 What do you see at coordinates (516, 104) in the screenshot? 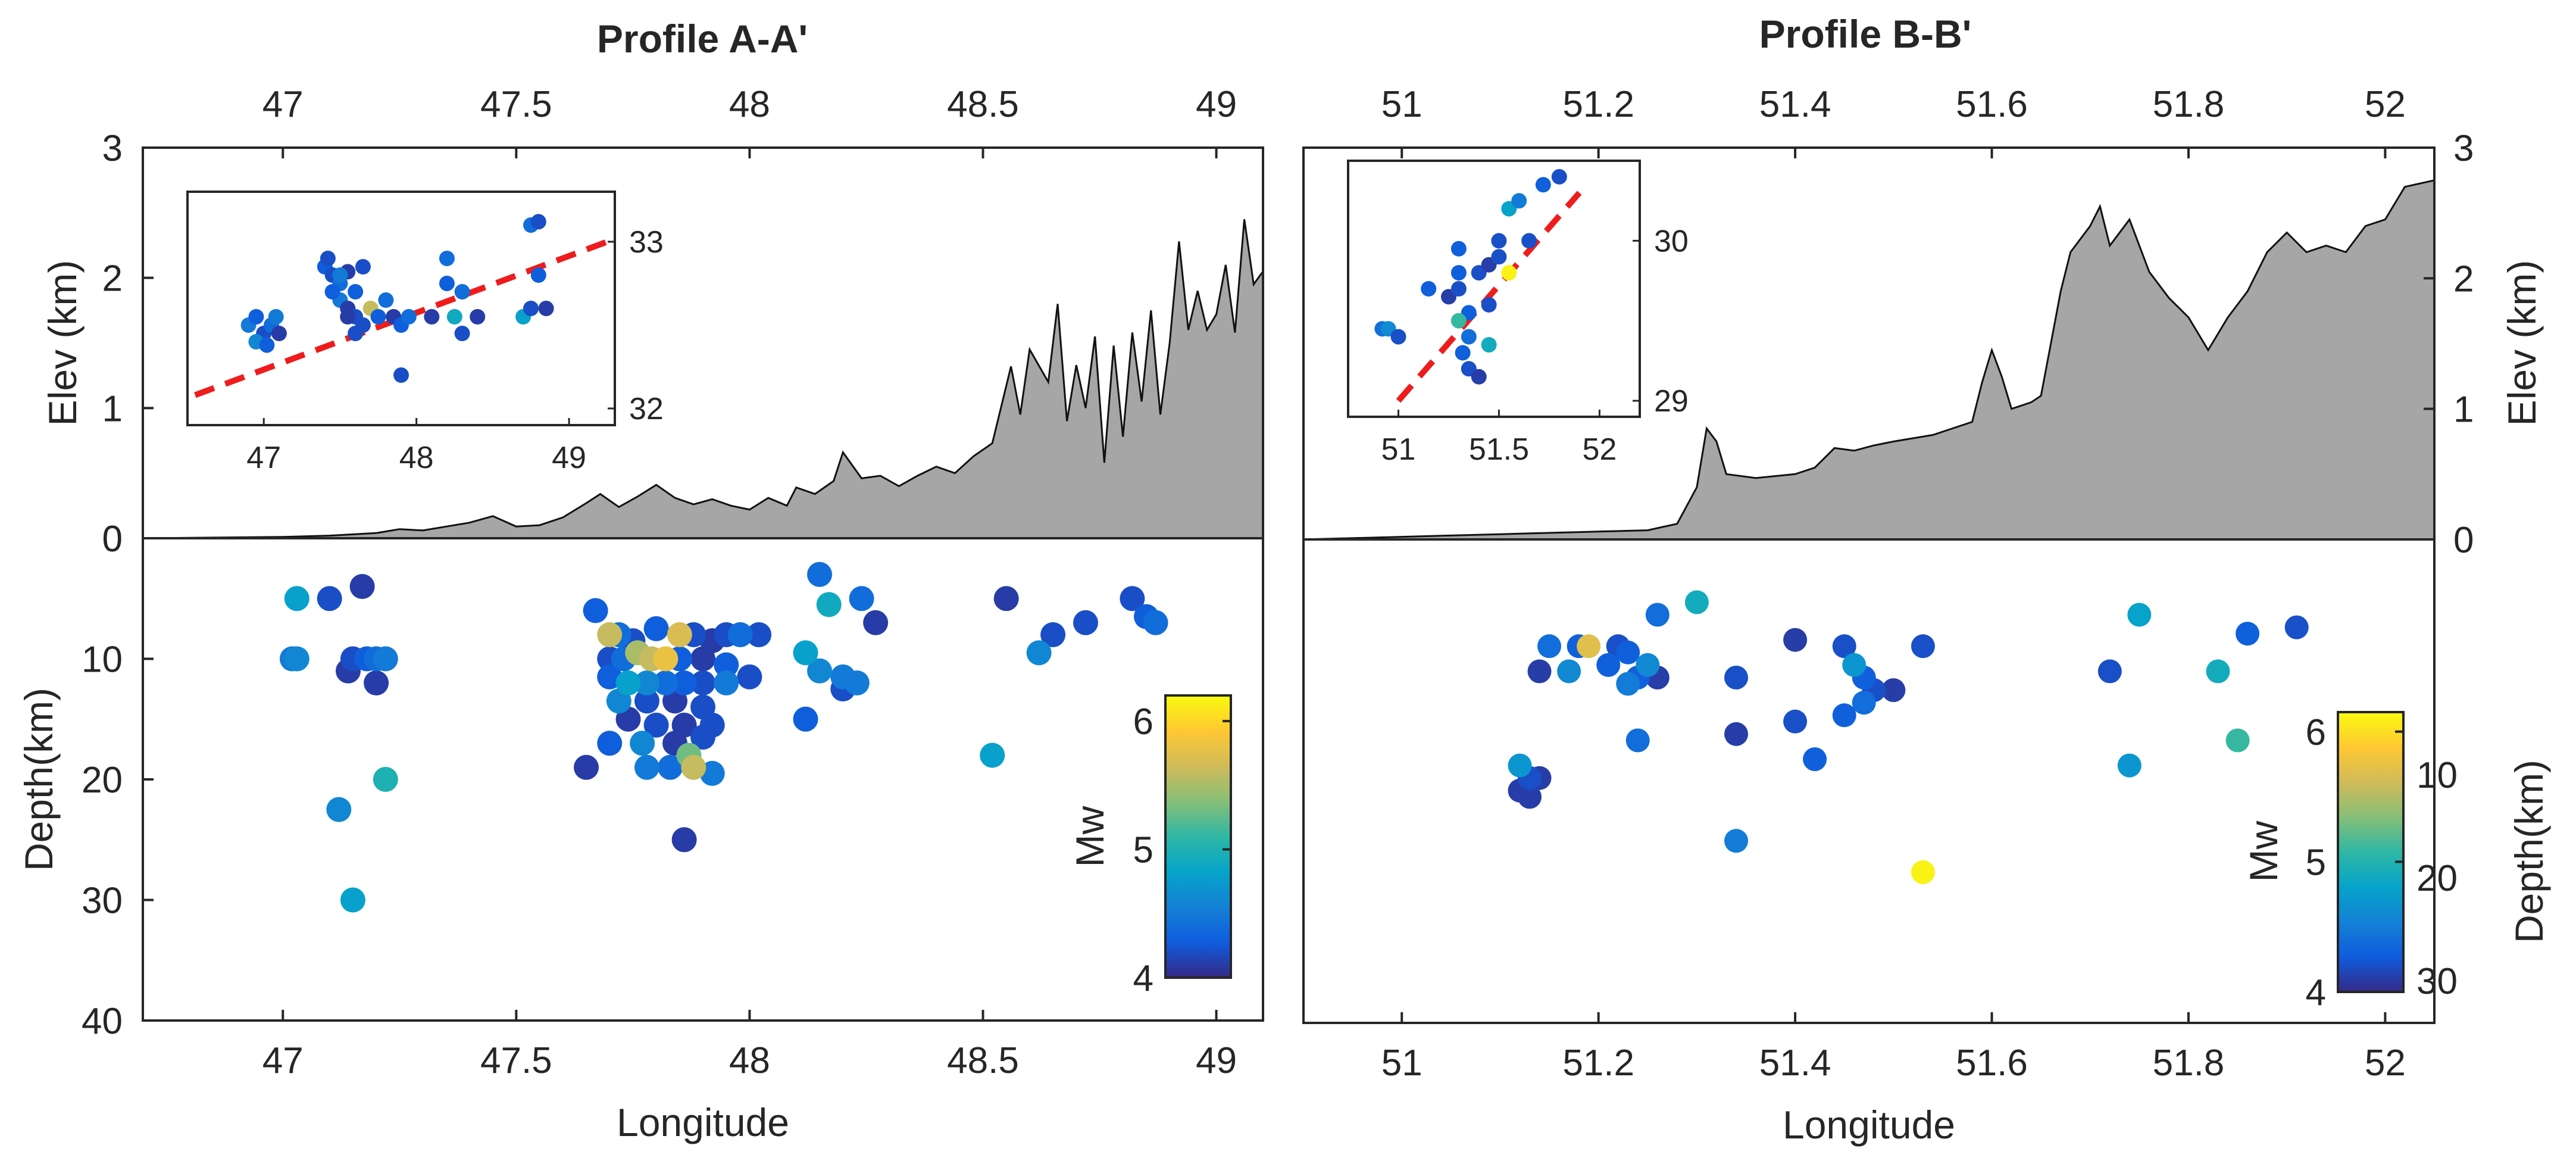
I see `top-xtick-label: 47.5` at bounding box center [516, 104].